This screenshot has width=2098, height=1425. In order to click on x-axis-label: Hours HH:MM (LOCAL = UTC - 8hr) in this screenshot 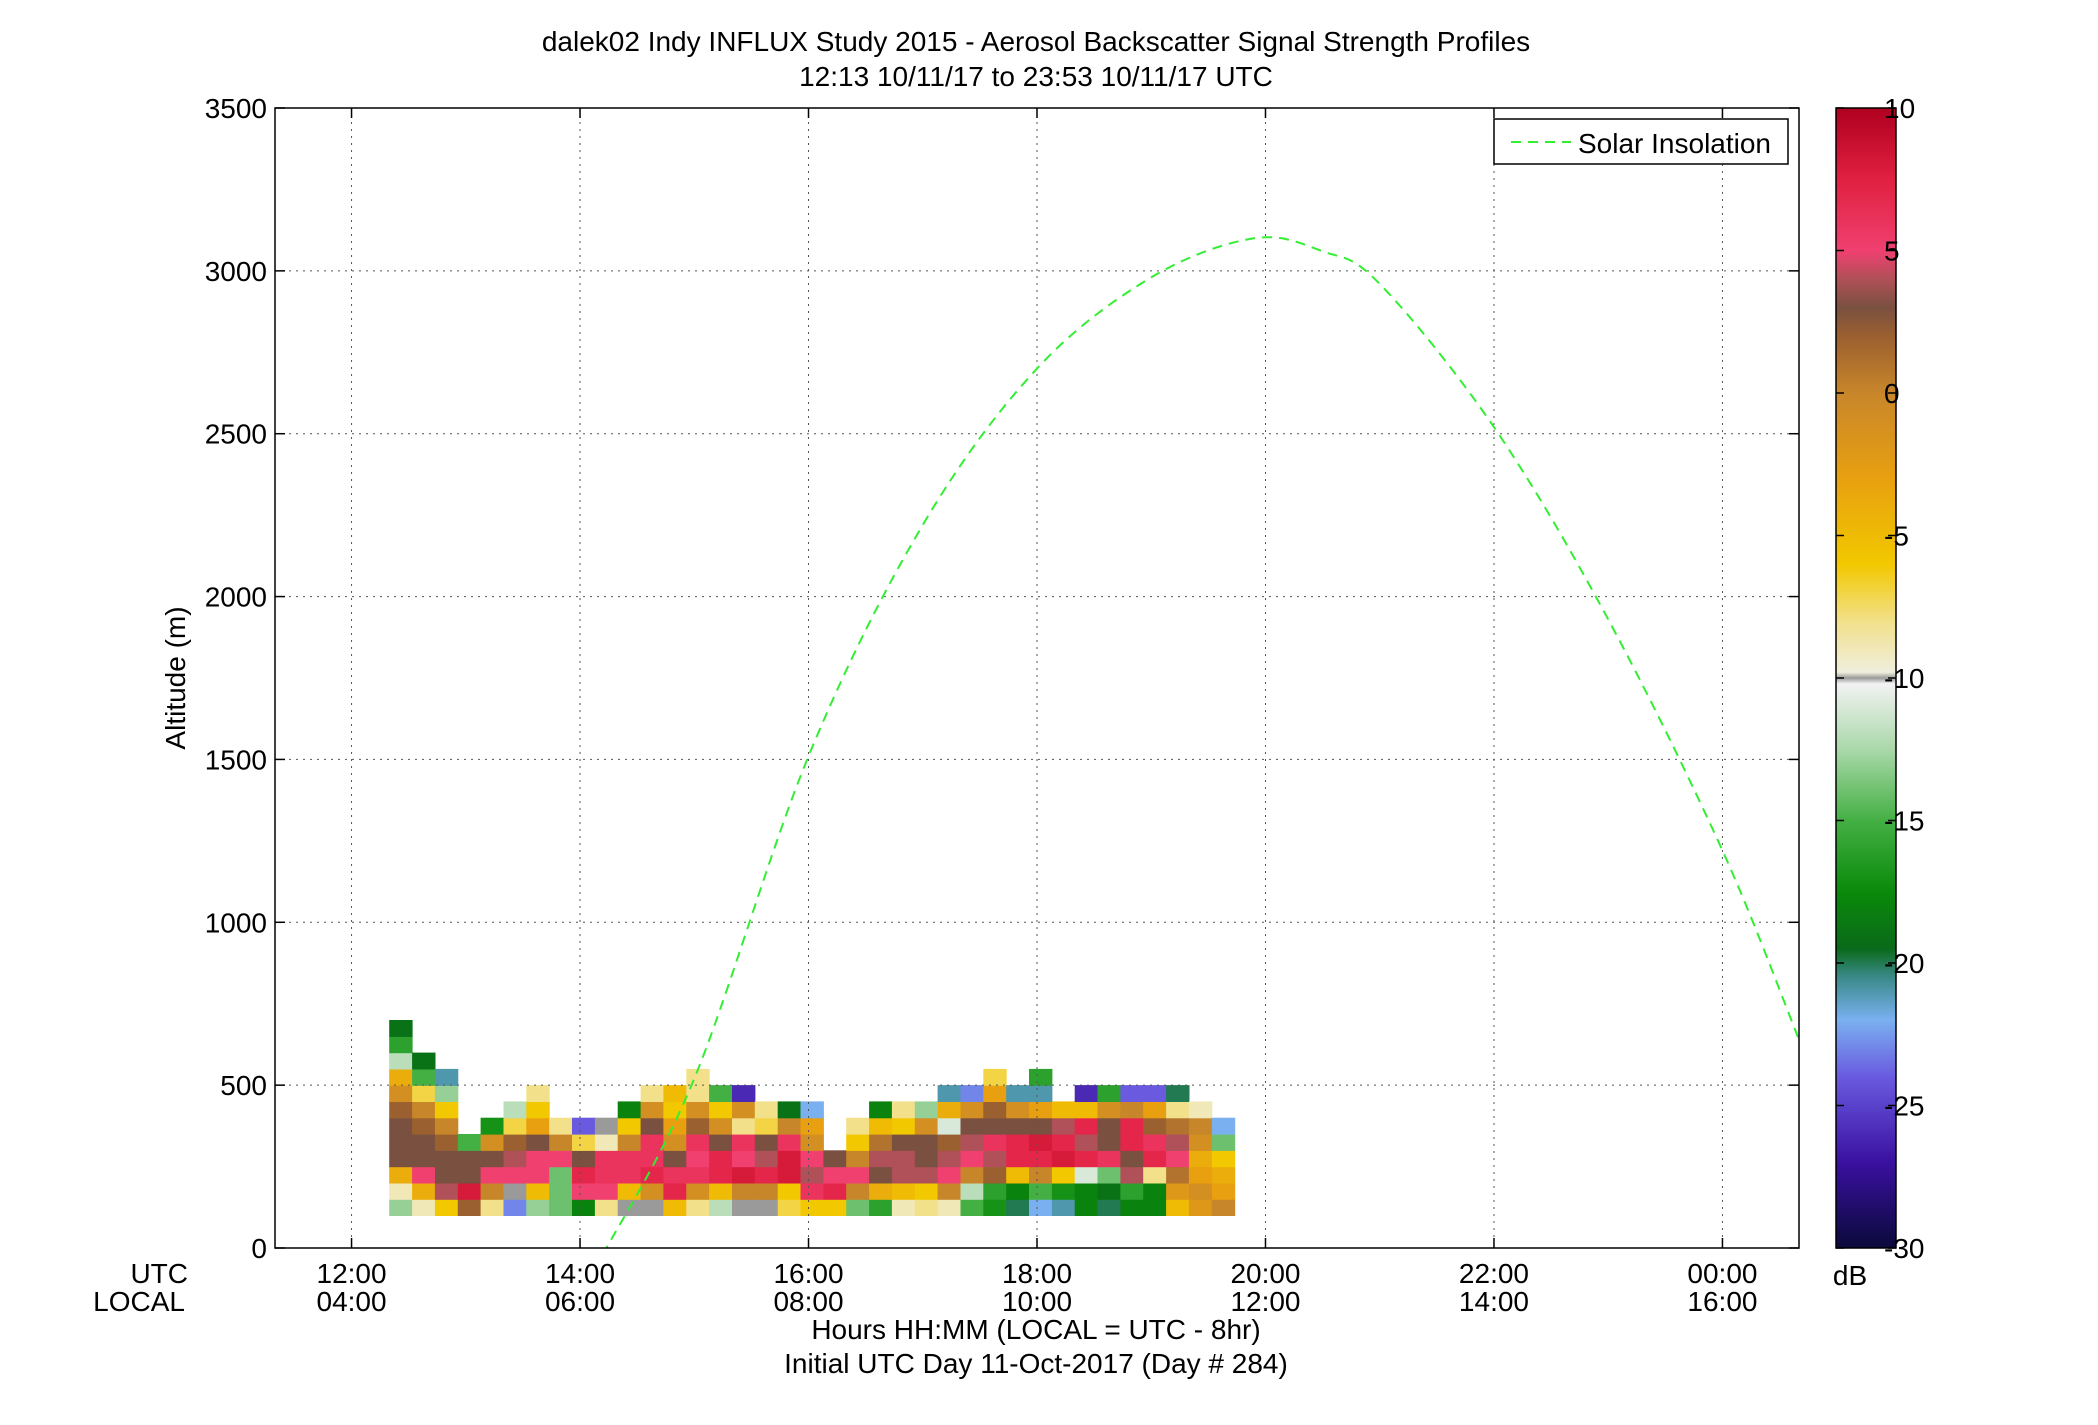, I will do `click(1035, 1329)`.